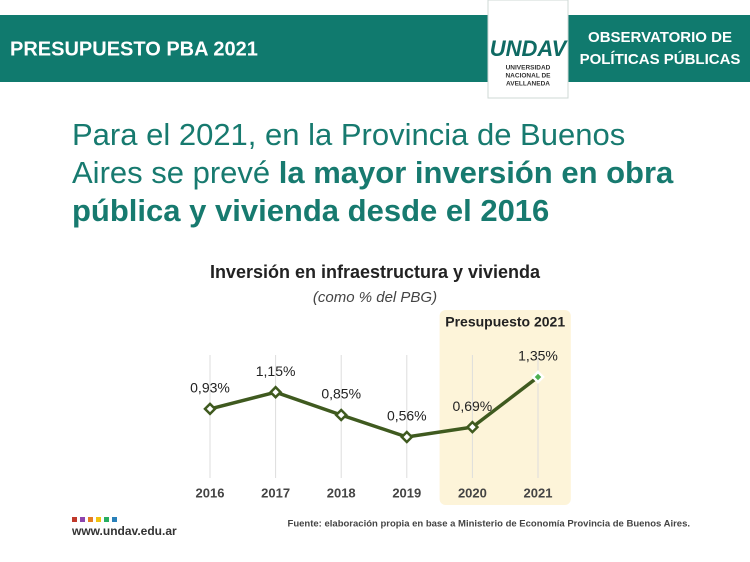  Describe the element at coordinates (210, 492) in the screenshot. I see `x-tick-label: 2016` at that location.